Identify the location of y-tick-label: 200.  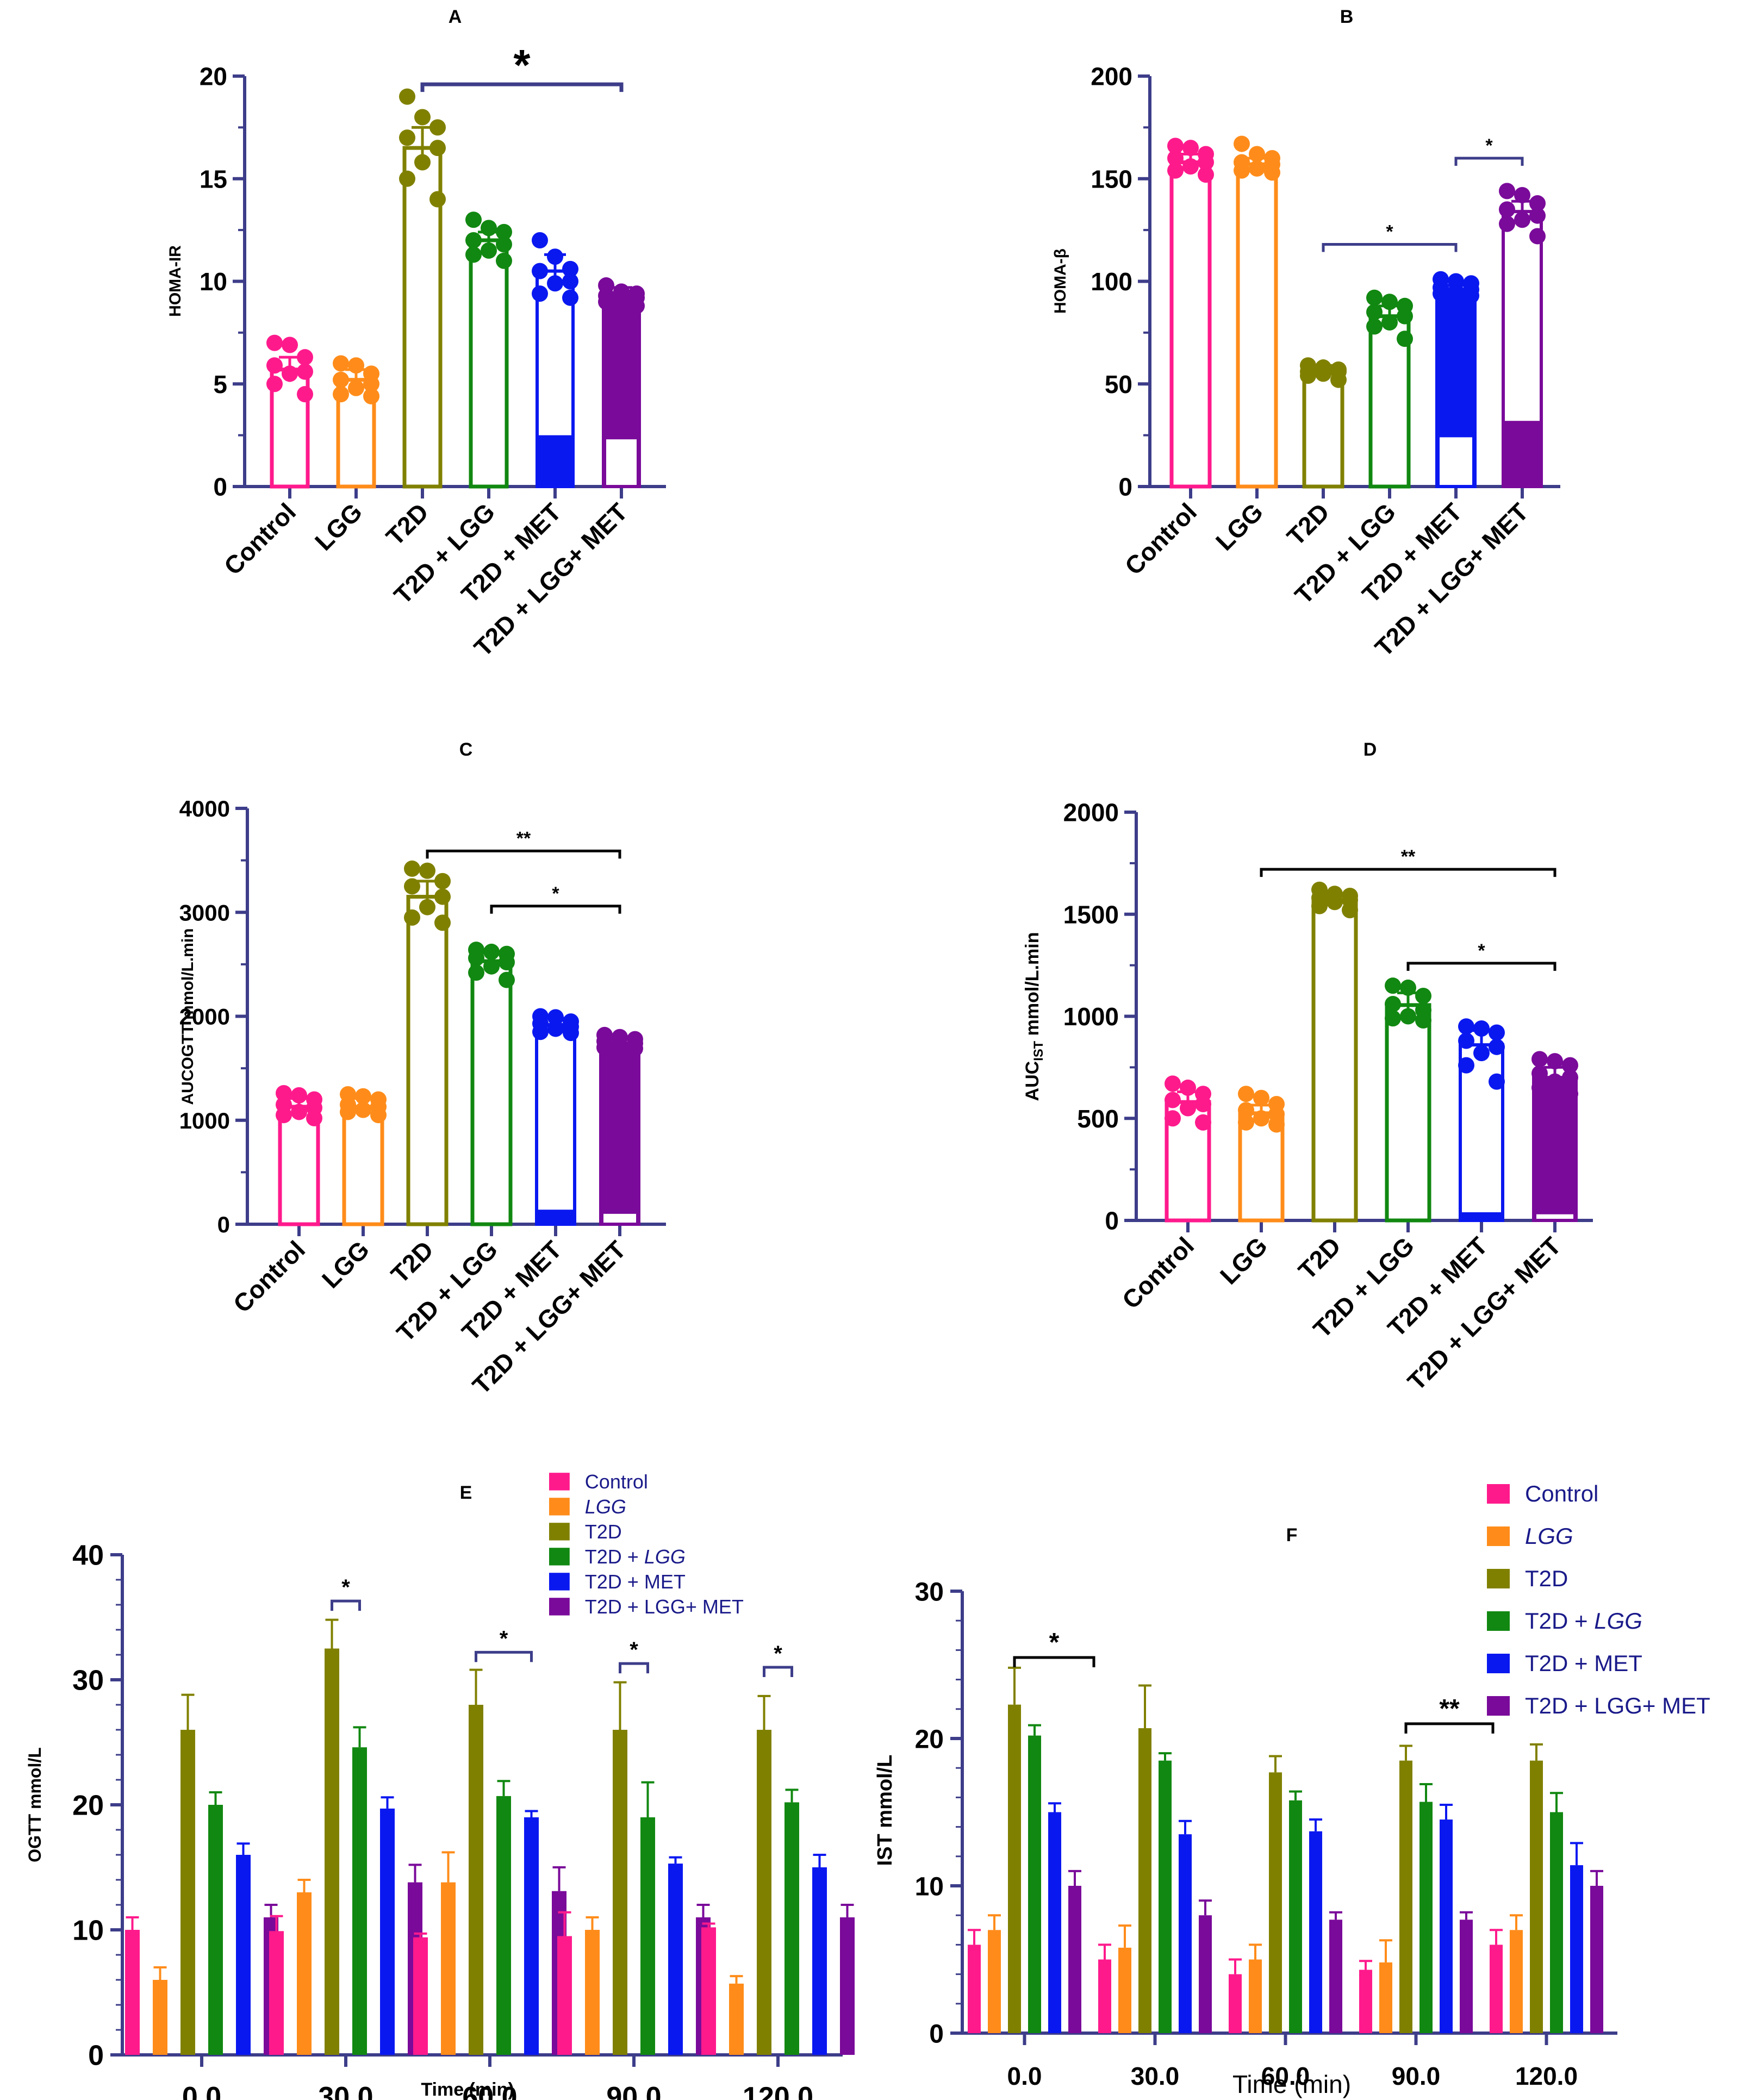
(1111, 77).